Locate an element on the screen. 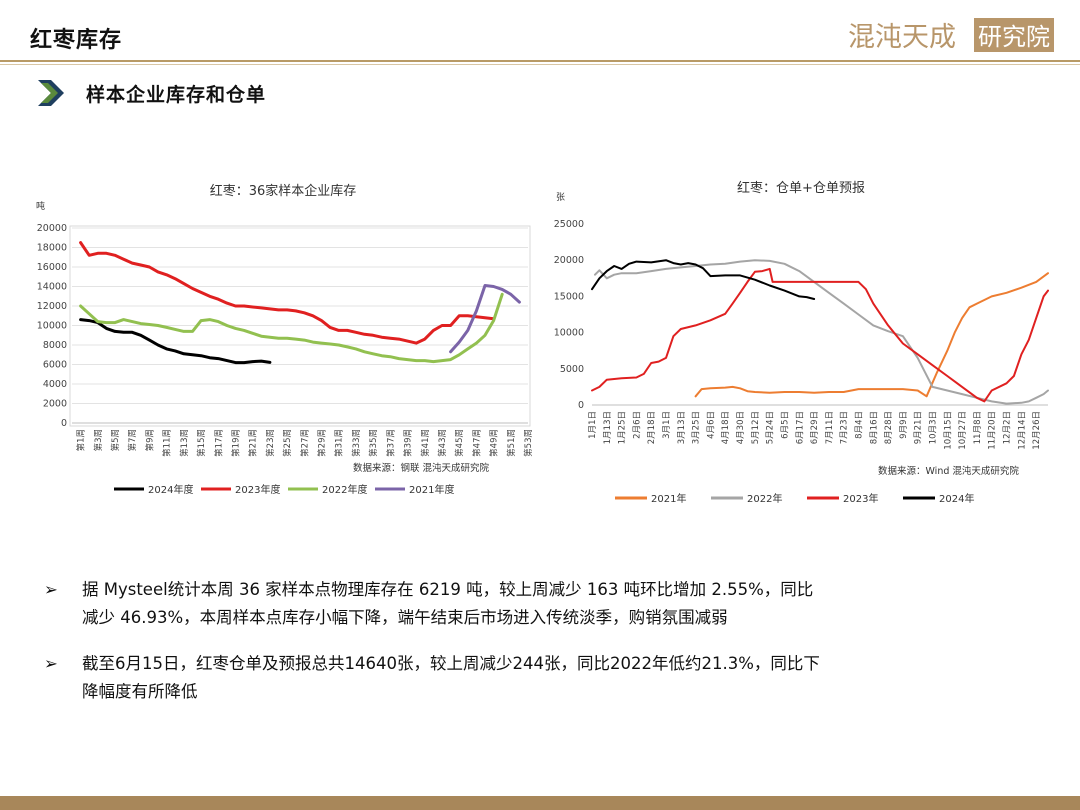  x-tick-label: 10月3日 is located at coordinates (934, 427).